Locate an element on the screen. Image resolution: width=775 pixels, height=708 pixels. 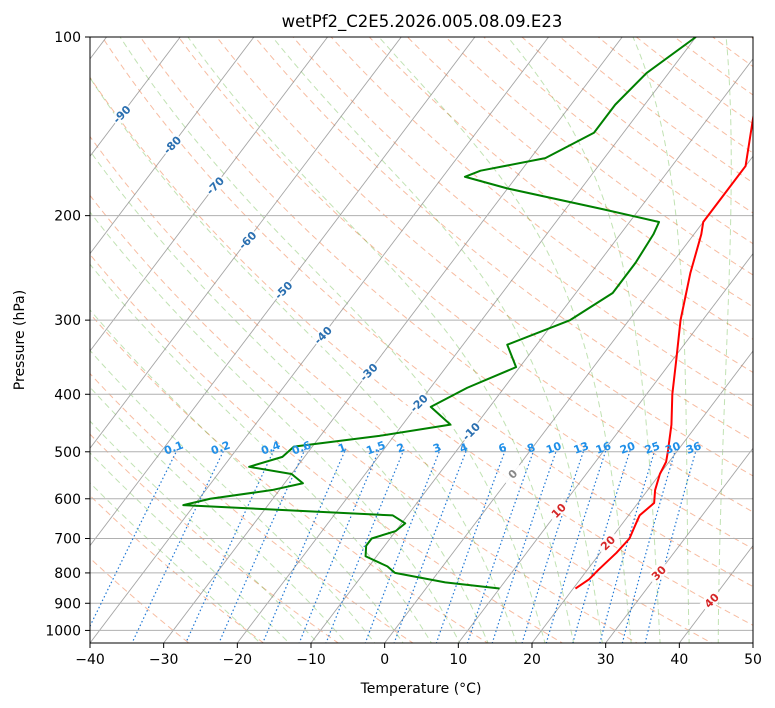
y-tick-label: 1000 is located at coordinates (63, 631).